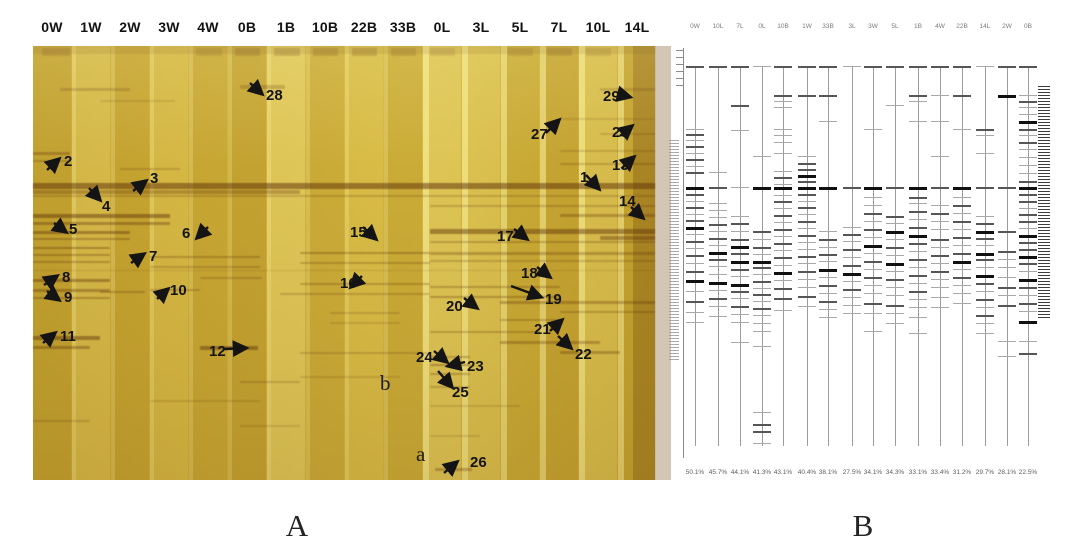 This screenshot has width=1087, height=554. Describe the element at coordinates (828, 472) in the screenshot. I see `similarity-percentage-33B: 38.1%` at that location.